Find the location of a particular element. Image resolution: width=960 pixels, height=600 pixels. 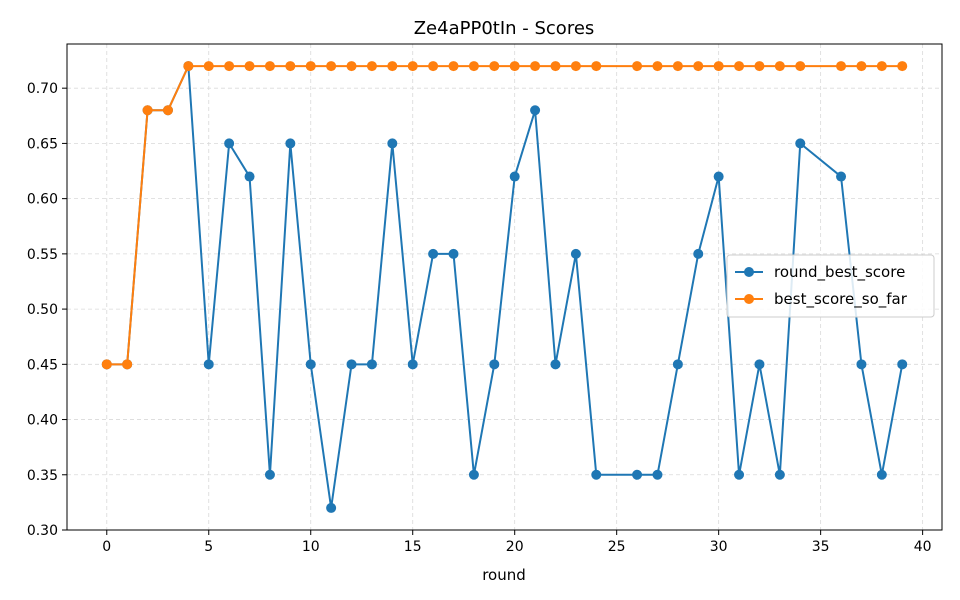

legend-label: round_best_score is located at coordinates (839, 272).